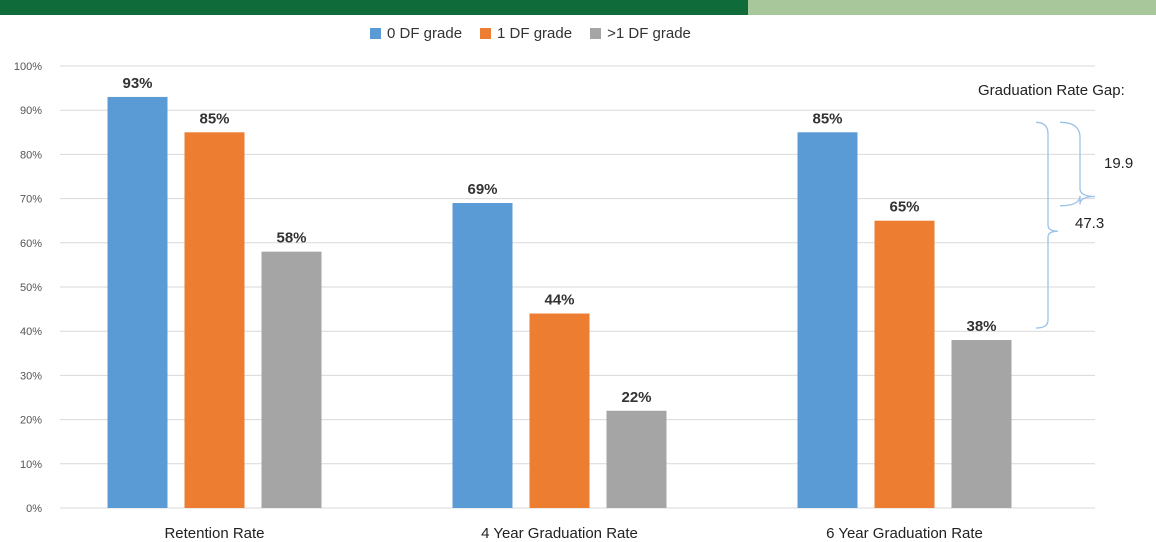 Image resolution: width=1156 pixels, height=542 pixels. What do you see at coordinates (1090, 223) in the screenshot?
I see `gap-value-large: 47.3` at bounding box center [1090, 223].